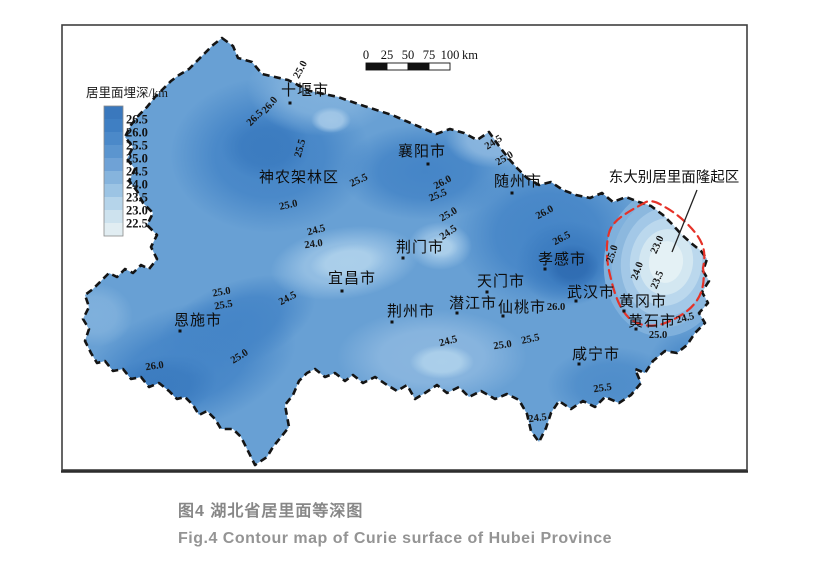  I want to click on legend-value-label: 24.5, so click(137, 172).